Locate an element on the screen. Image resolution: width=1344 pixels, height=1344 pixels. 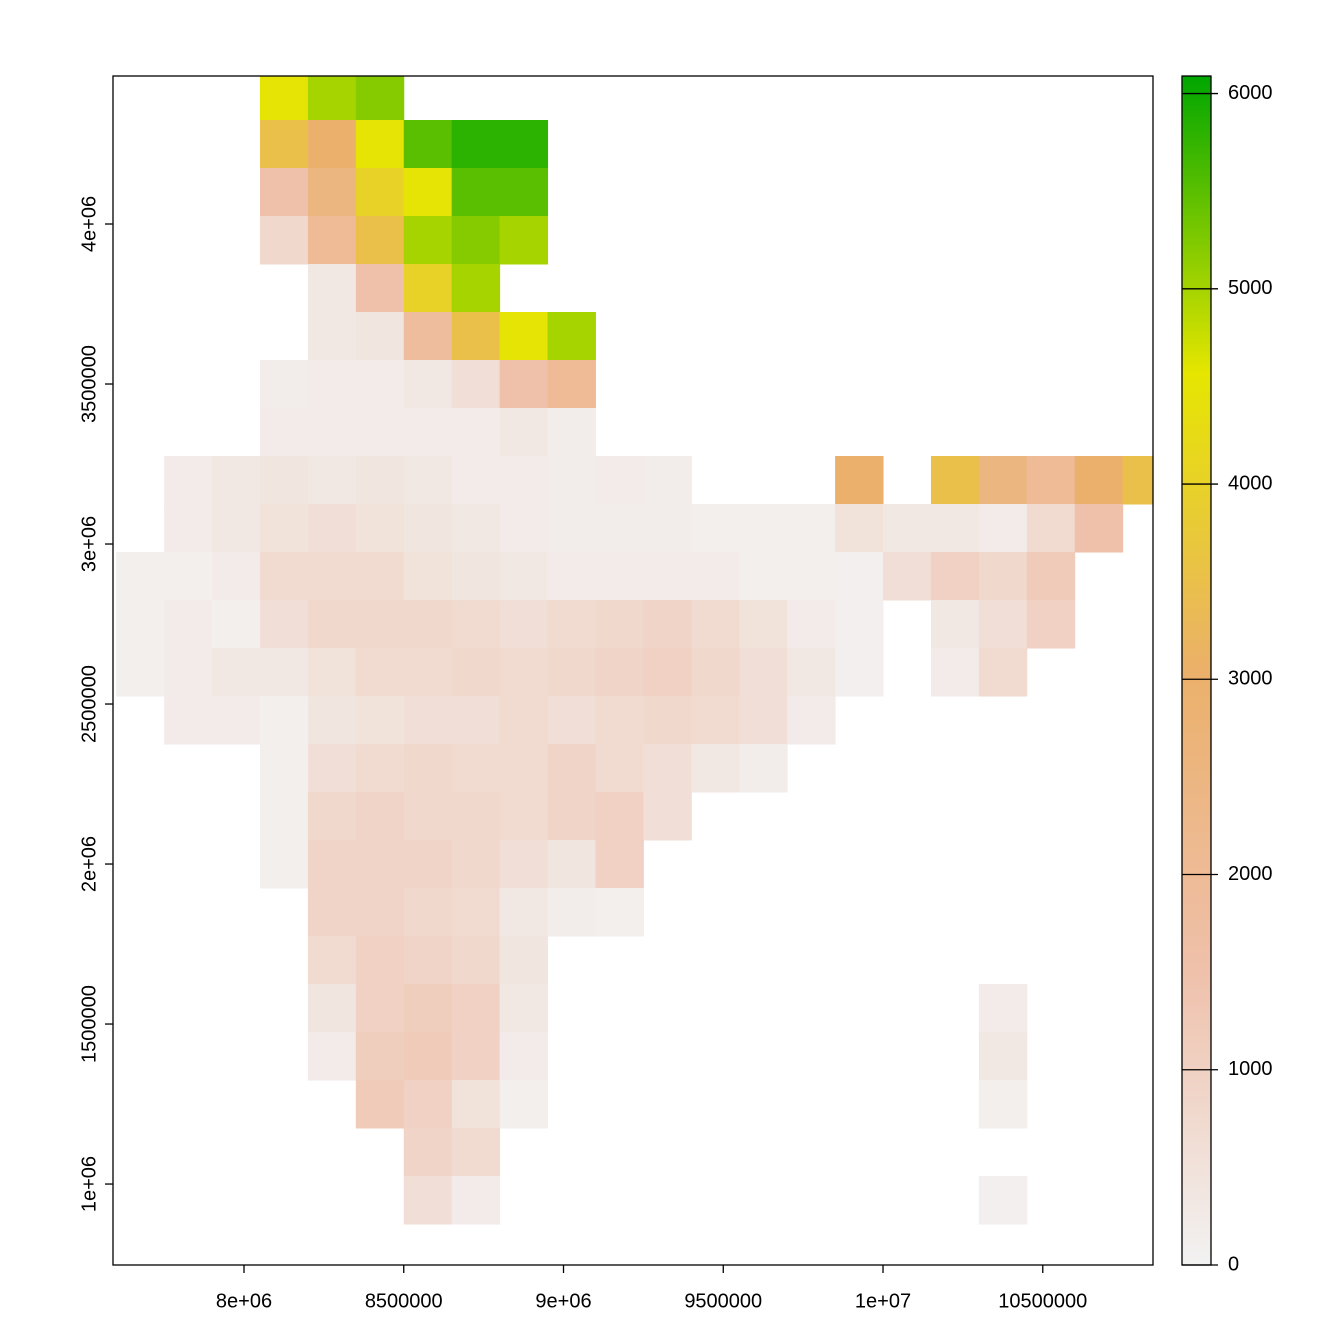
color-legend: 0 1000 2000 3000 4000 5000 6000 is located at coordinates (1227, 675).